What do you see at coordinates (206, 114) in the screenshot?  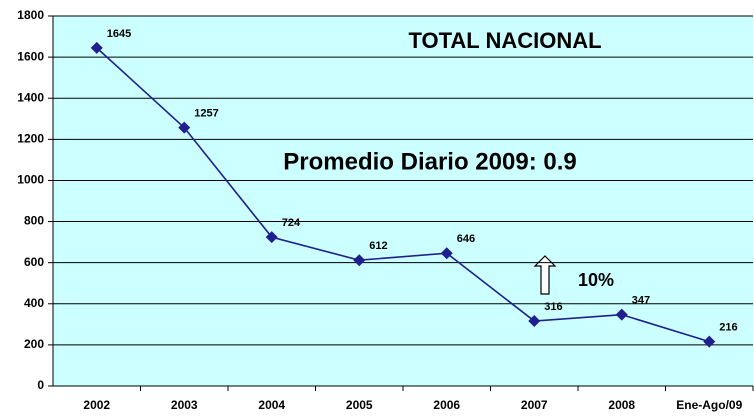 I see `data-label: 1257` at bounding box center [206, 114].